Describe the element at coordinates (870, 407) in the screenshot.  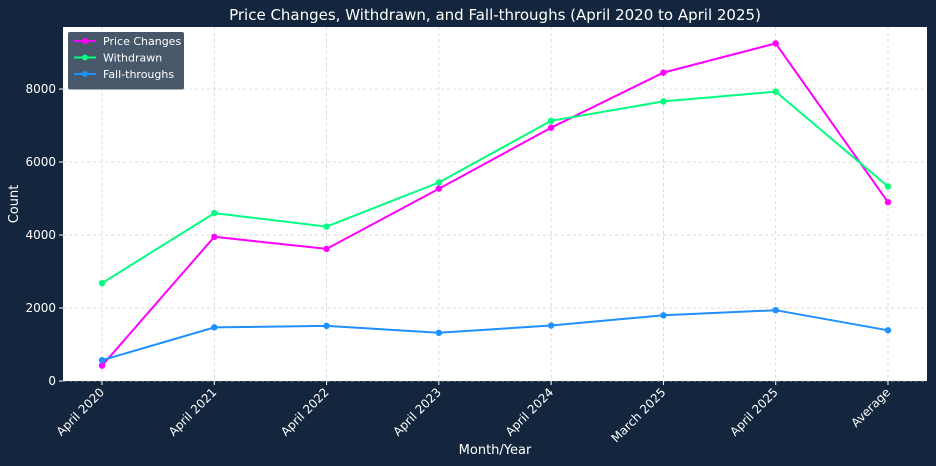
I see `x-tick-label: Average` at that location.